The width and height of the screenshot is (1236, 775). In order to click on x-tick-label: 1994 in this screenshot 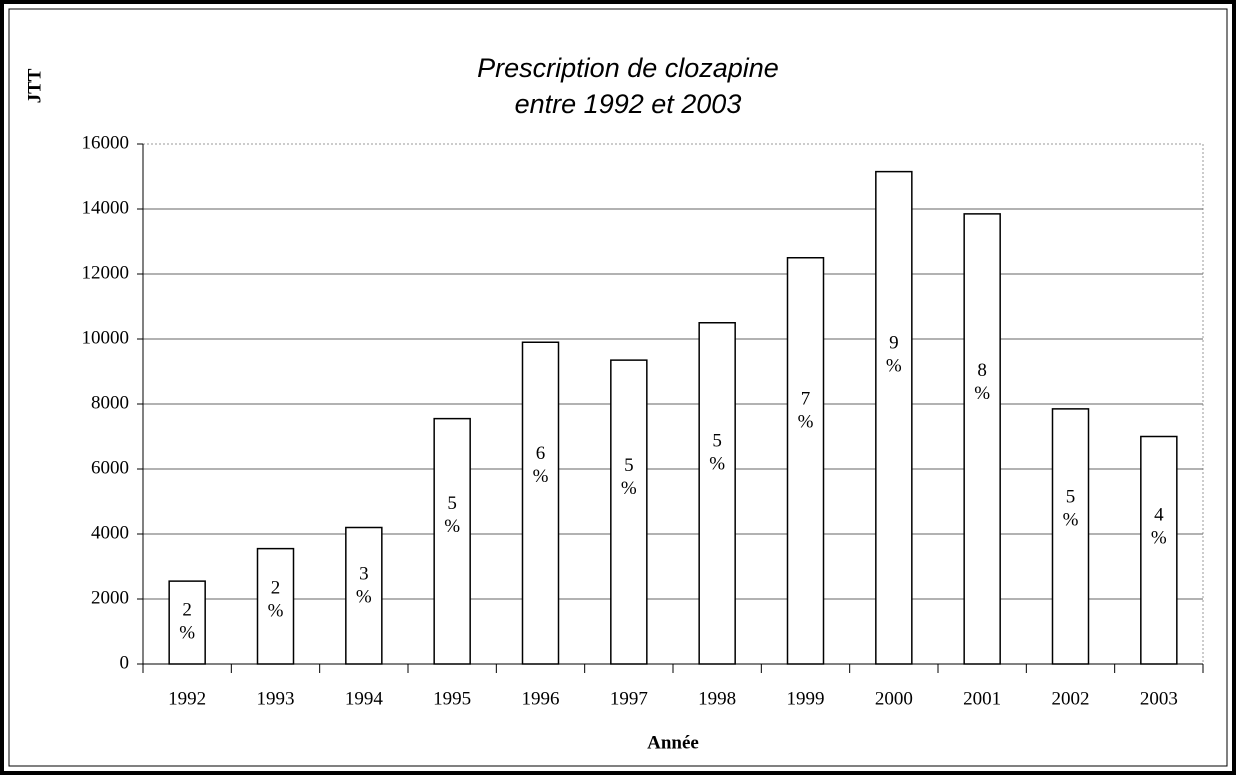, I will do `click(364, 698)`.